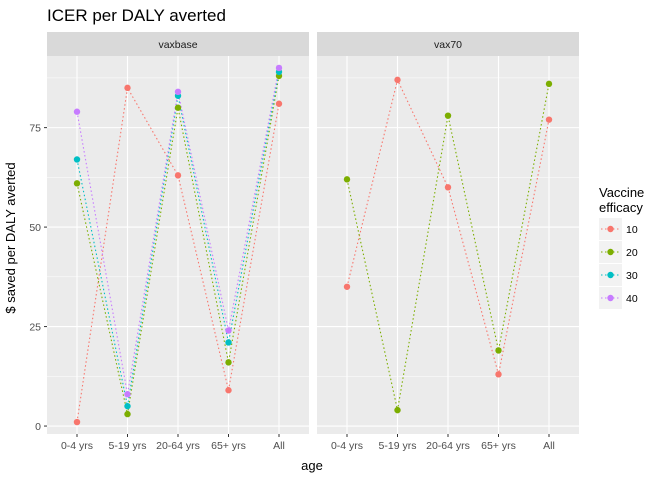  I want to click on legend-title-line-1: Vaccine, so click(621, 192).